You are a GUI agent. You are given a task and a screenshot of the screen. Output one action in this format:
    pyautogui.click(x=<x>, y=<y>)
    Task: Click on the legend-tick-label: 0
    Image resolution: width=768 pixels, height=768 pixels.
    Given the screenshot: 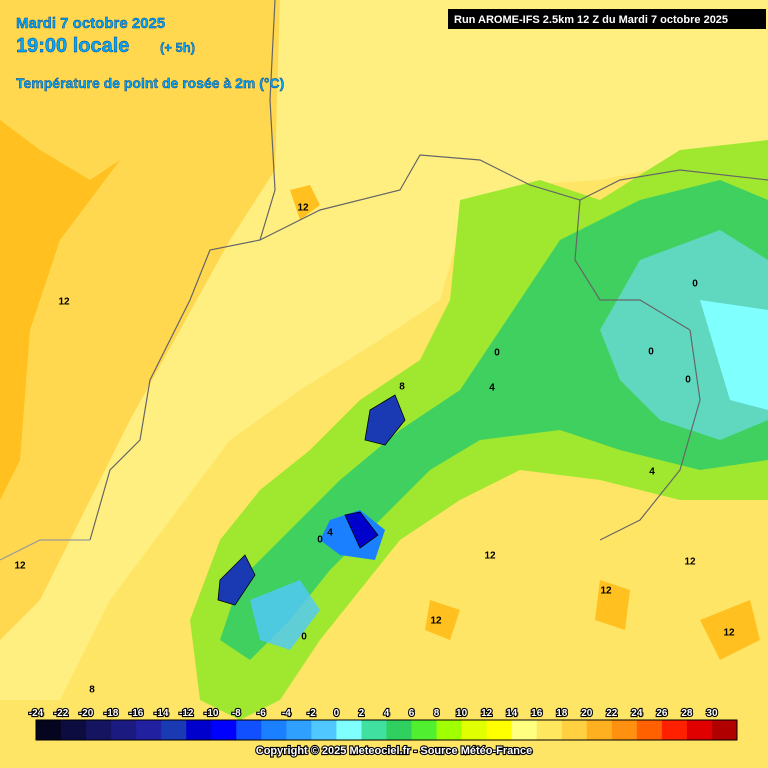 What is the action you would take?
    pyautogui.click(x=337, y=713)
    